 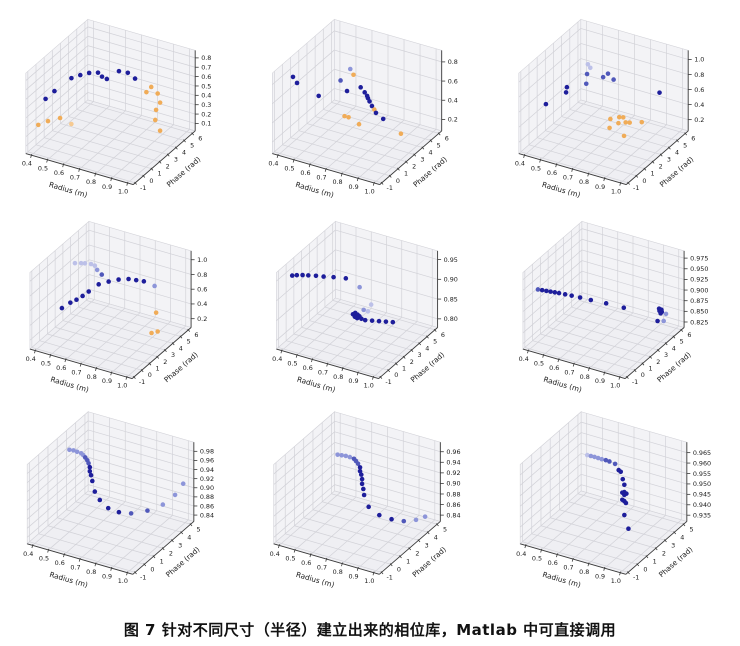 What do you see at coordinates (184, 153) in the screenshot?
I see `y-tick-label: 4` at bounding box center [184, 153].